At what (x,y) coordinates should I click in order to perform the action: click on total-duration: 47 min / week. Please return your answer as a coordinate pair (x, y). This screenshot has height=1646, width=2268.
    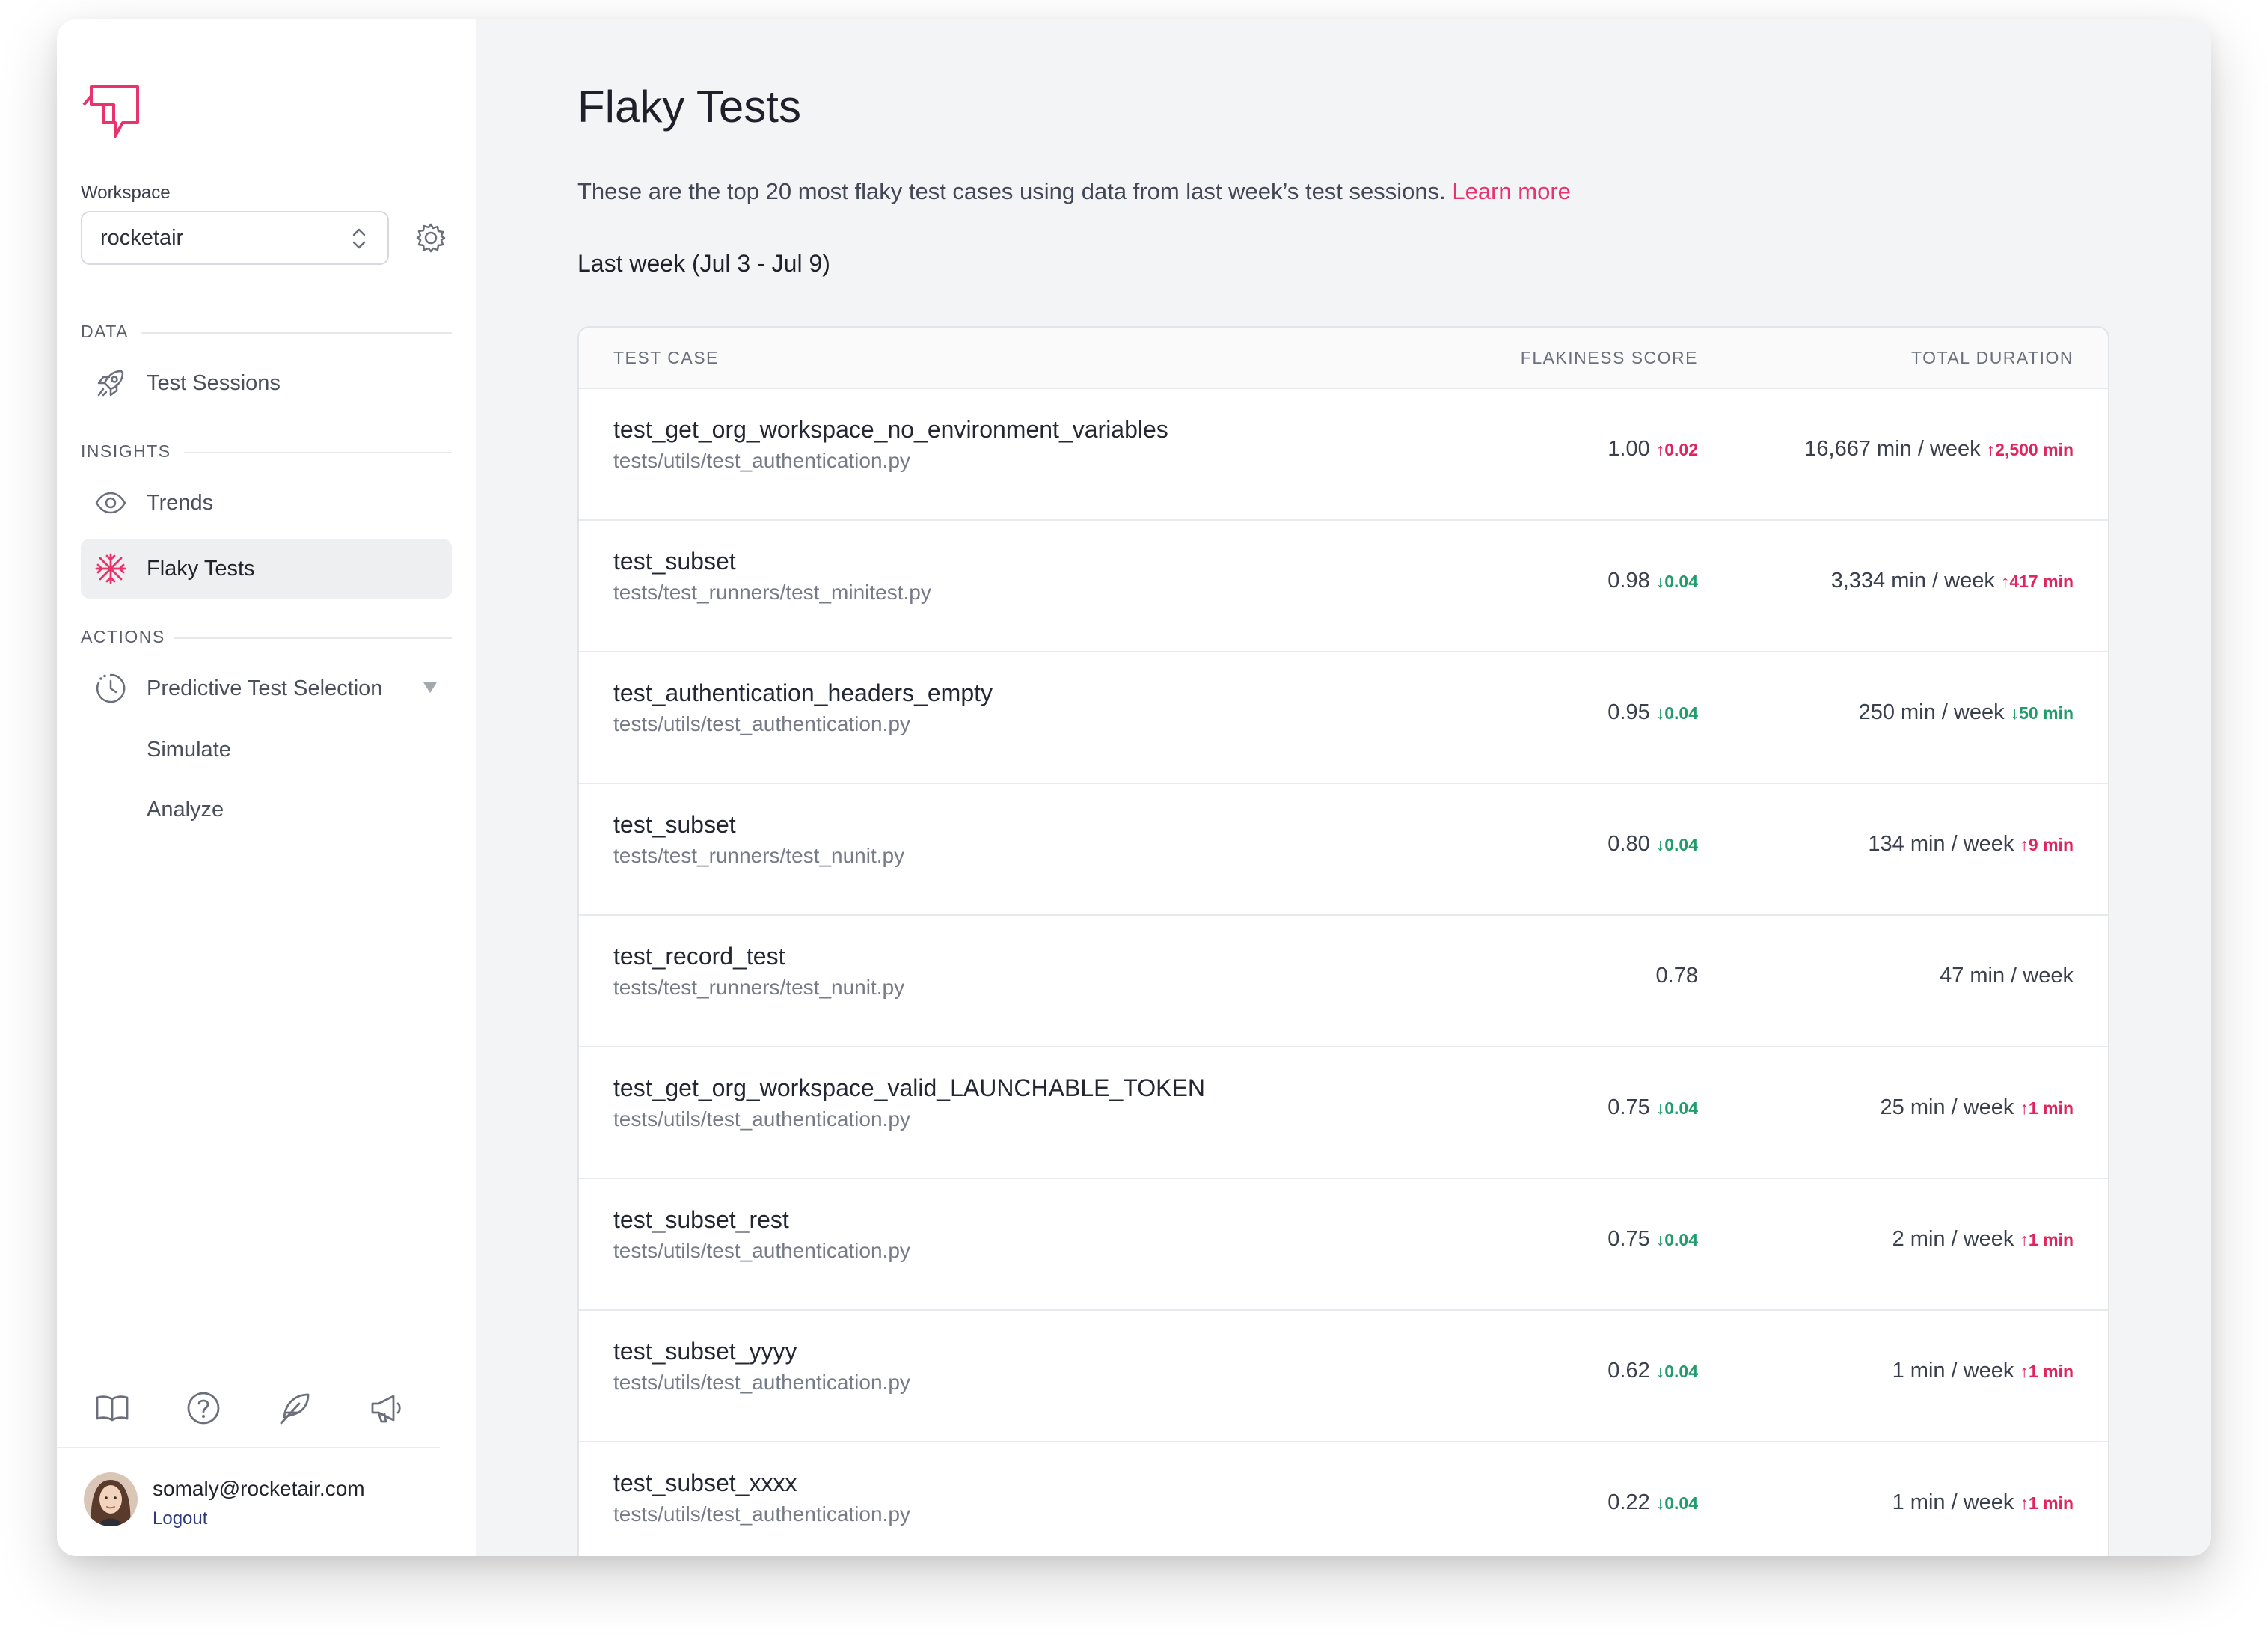
    Looking at the image, I should click on (2007, 976).